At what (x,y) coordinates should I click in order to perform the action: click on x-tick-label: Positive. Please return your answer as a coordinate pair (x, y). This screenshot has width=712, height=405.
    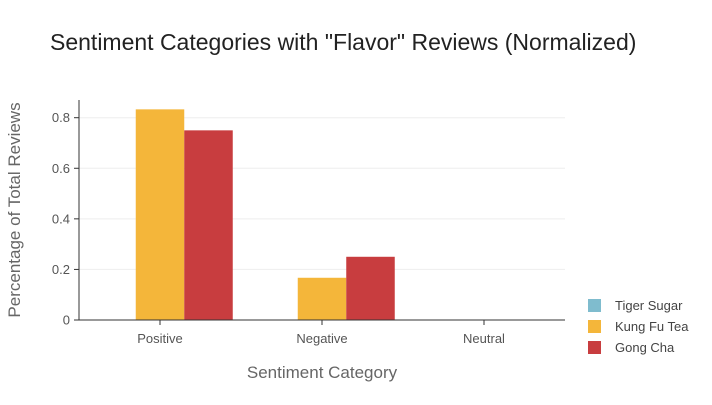
    Looking at the image, I should click on (160, 338).